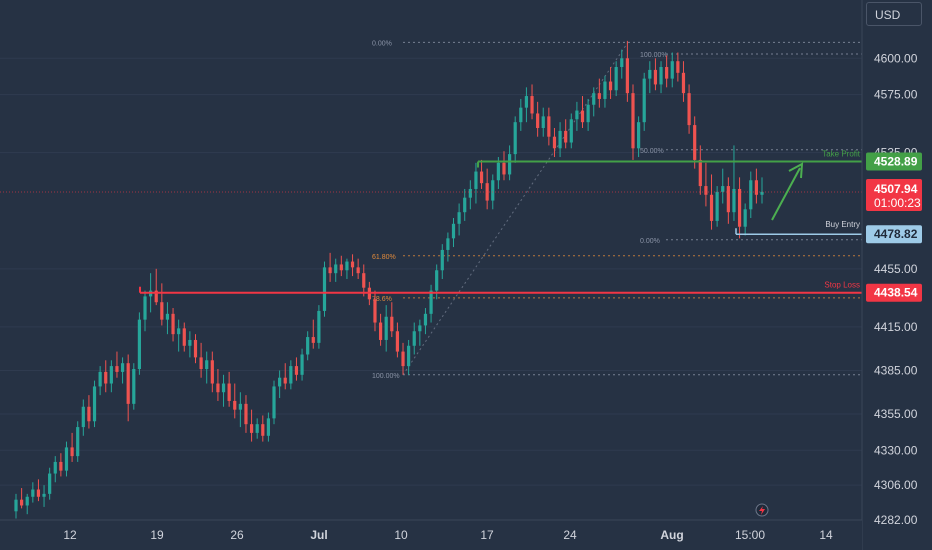 This screenshot has height=550, width=932. I want to click on price-tick-label: 4385.00, so click(896, 370).